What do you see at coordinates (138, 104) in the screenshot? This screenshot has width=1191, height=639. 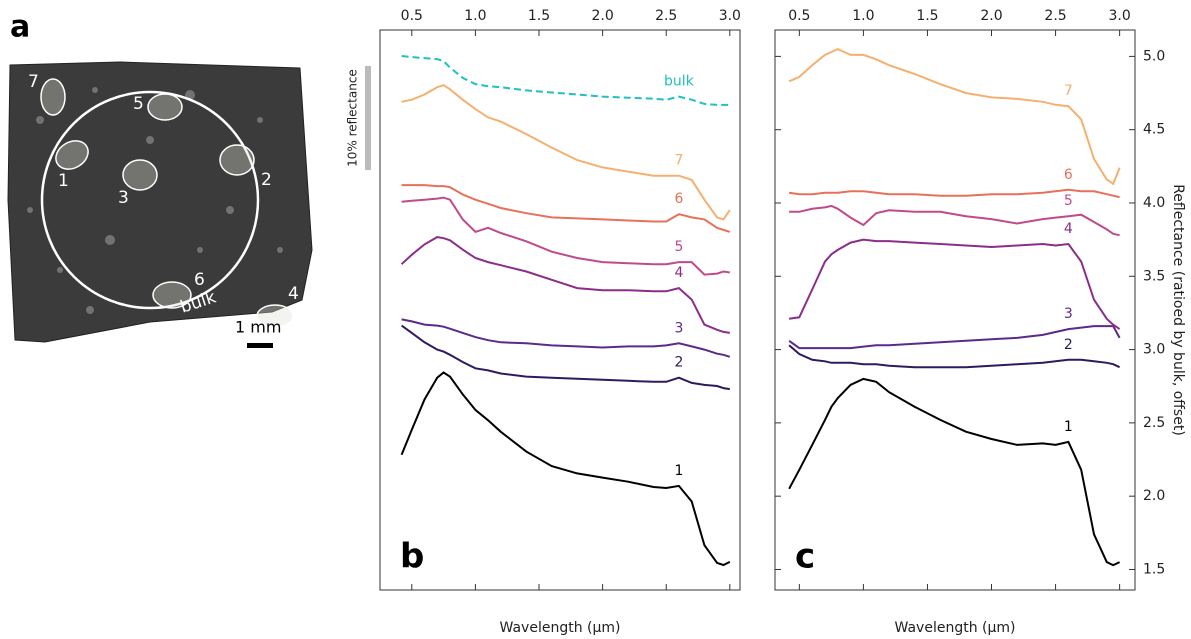 I see `spot-label: 5` at bounding box center [138, 104].